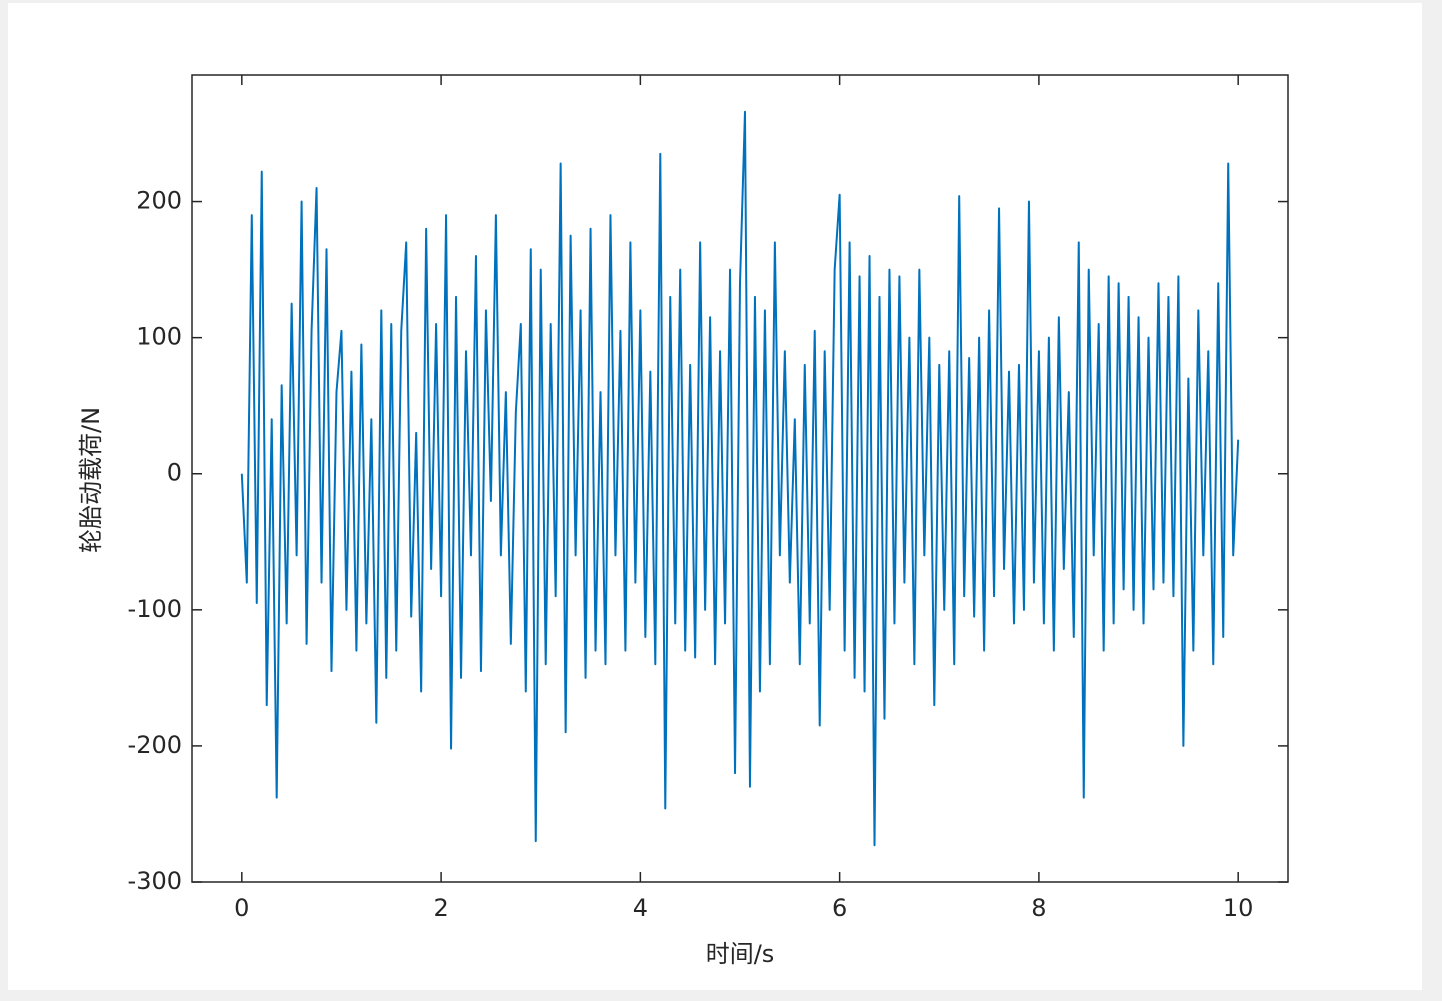 The height and width of the screenshot is (1001, 1442). Describe the element at coordinates (155, 609) in the screenshot. I see `y-tick-label: -100` at that location.